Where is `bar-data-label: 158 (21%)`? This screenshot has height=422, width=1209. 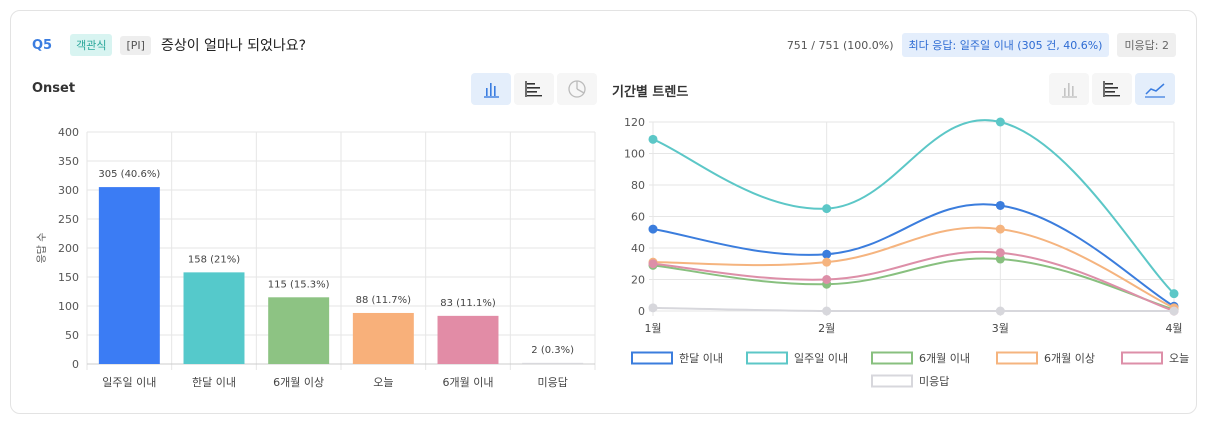
bar-data-label: 158 (21%) is located at coordinates (214, 259).